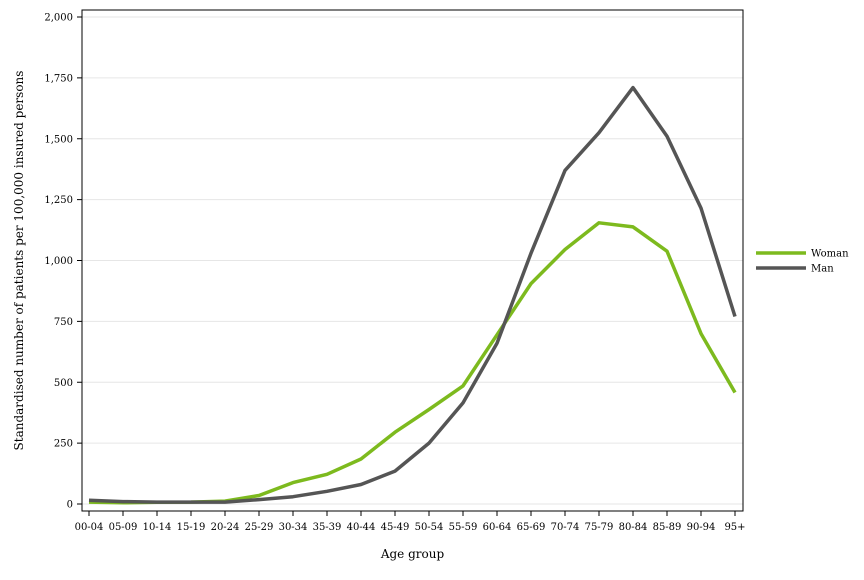  I want to click on x-tick-label: 60-64, so click(497, 527).